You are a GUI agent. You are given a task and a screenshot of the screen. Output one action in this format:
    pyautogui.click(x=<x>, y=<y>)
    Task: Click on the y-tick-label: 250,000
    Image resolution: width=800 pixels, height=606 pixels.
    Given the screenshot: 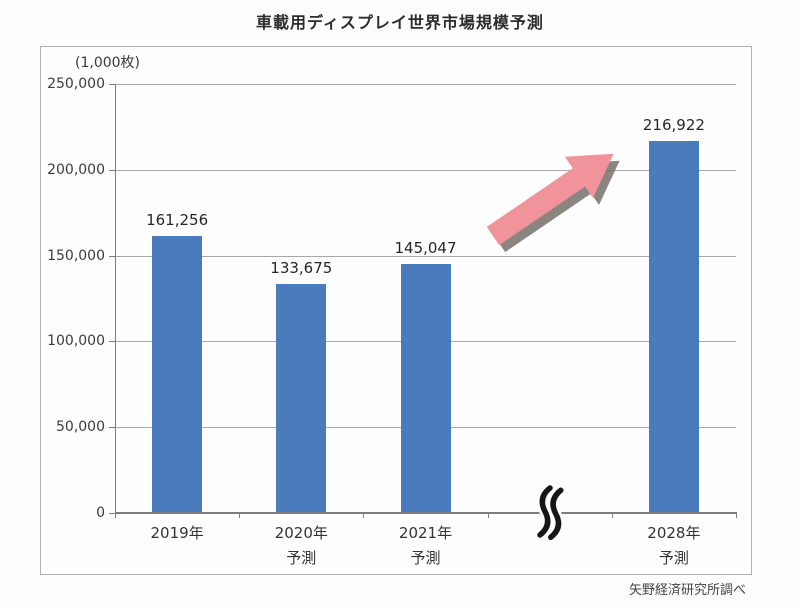 What is the action you would take?
    pyautogui.click(x=76, y=84)
    